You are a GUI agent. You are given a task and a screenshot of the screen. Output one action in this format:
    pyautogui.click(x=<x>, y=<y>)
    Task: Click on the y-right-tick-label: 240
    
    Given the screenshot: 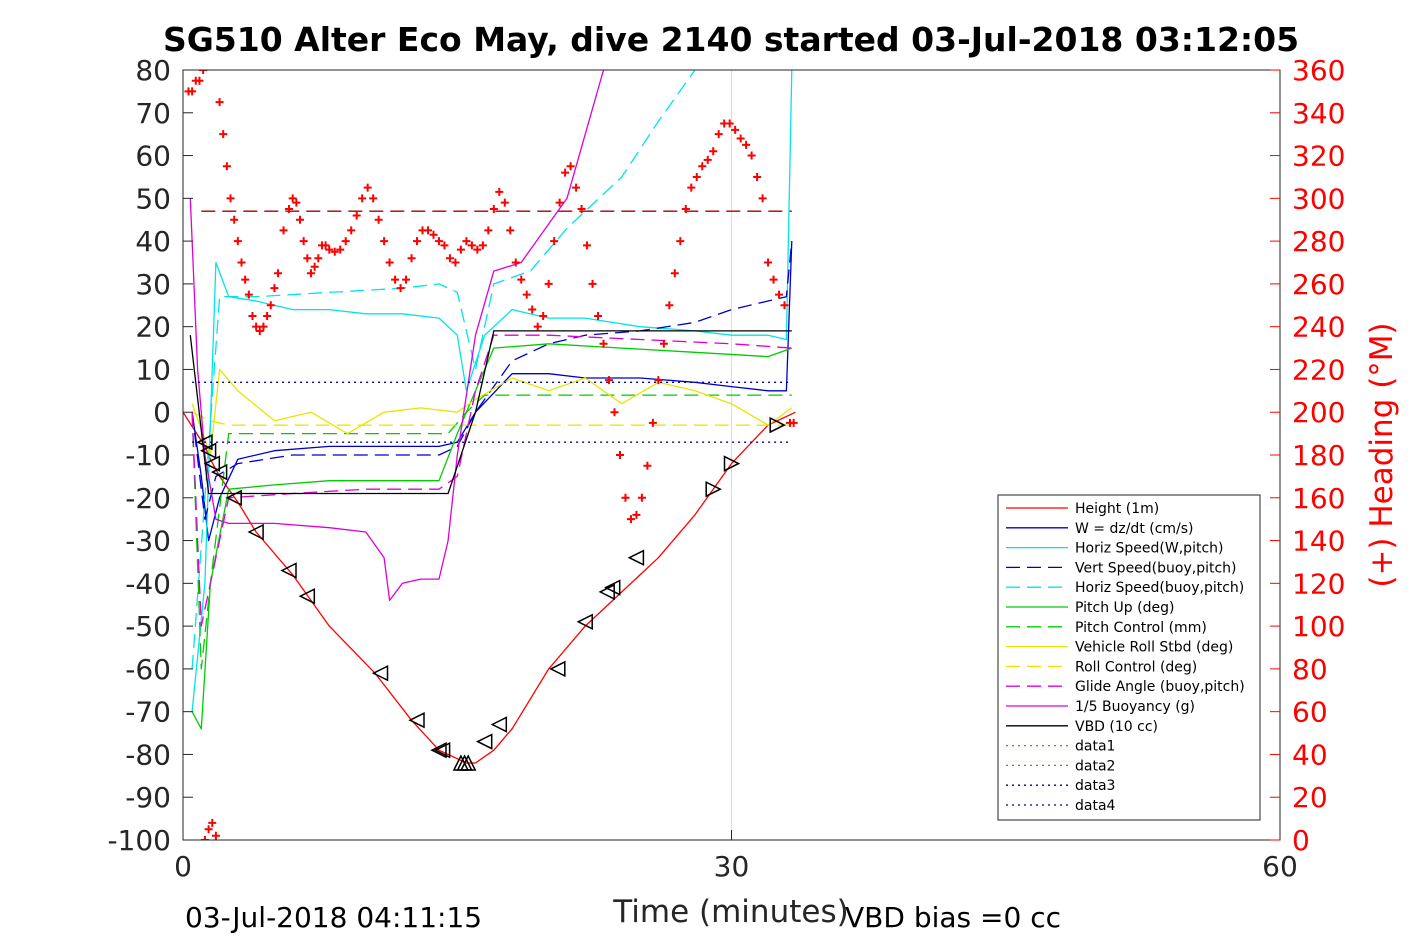 What is the action you would take?
    pyautogui.click(x=1318, y=327)
    